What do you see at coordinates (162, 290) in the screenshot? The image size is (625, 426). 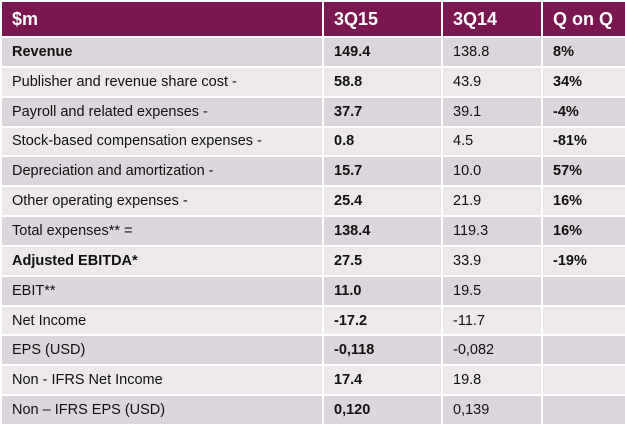 I see `row-label: EBIT**` at bounding box center [162, 290].